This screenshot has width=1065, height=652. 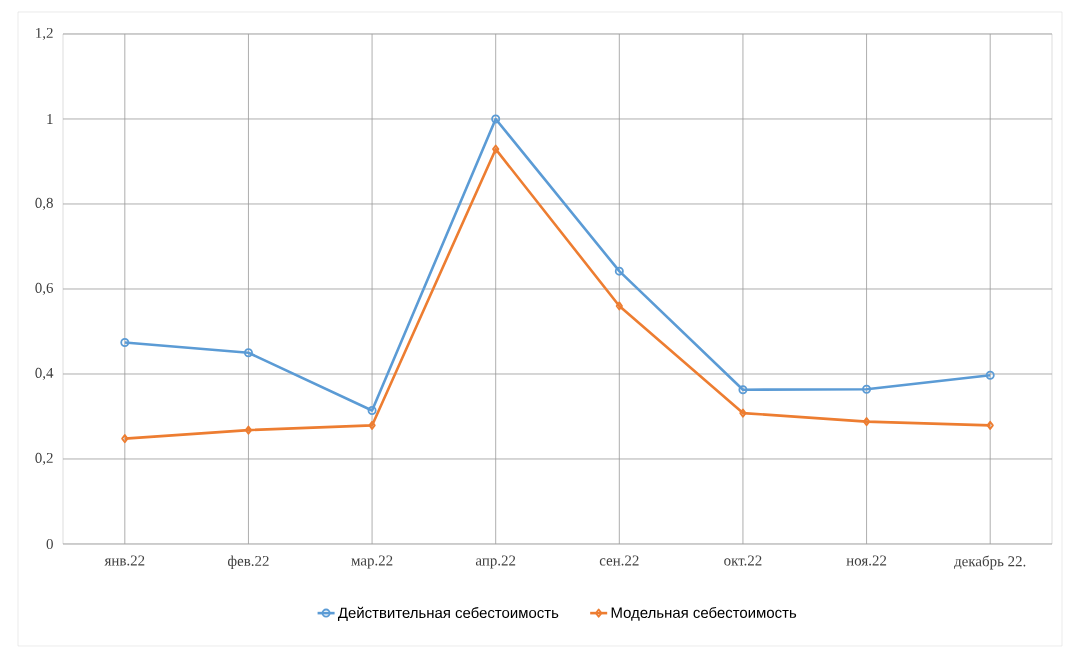 What do you see at coordinates (619, 560) in the screenshot?
I see `x-tick-label: сен.22` at bounding box center [619, 560].